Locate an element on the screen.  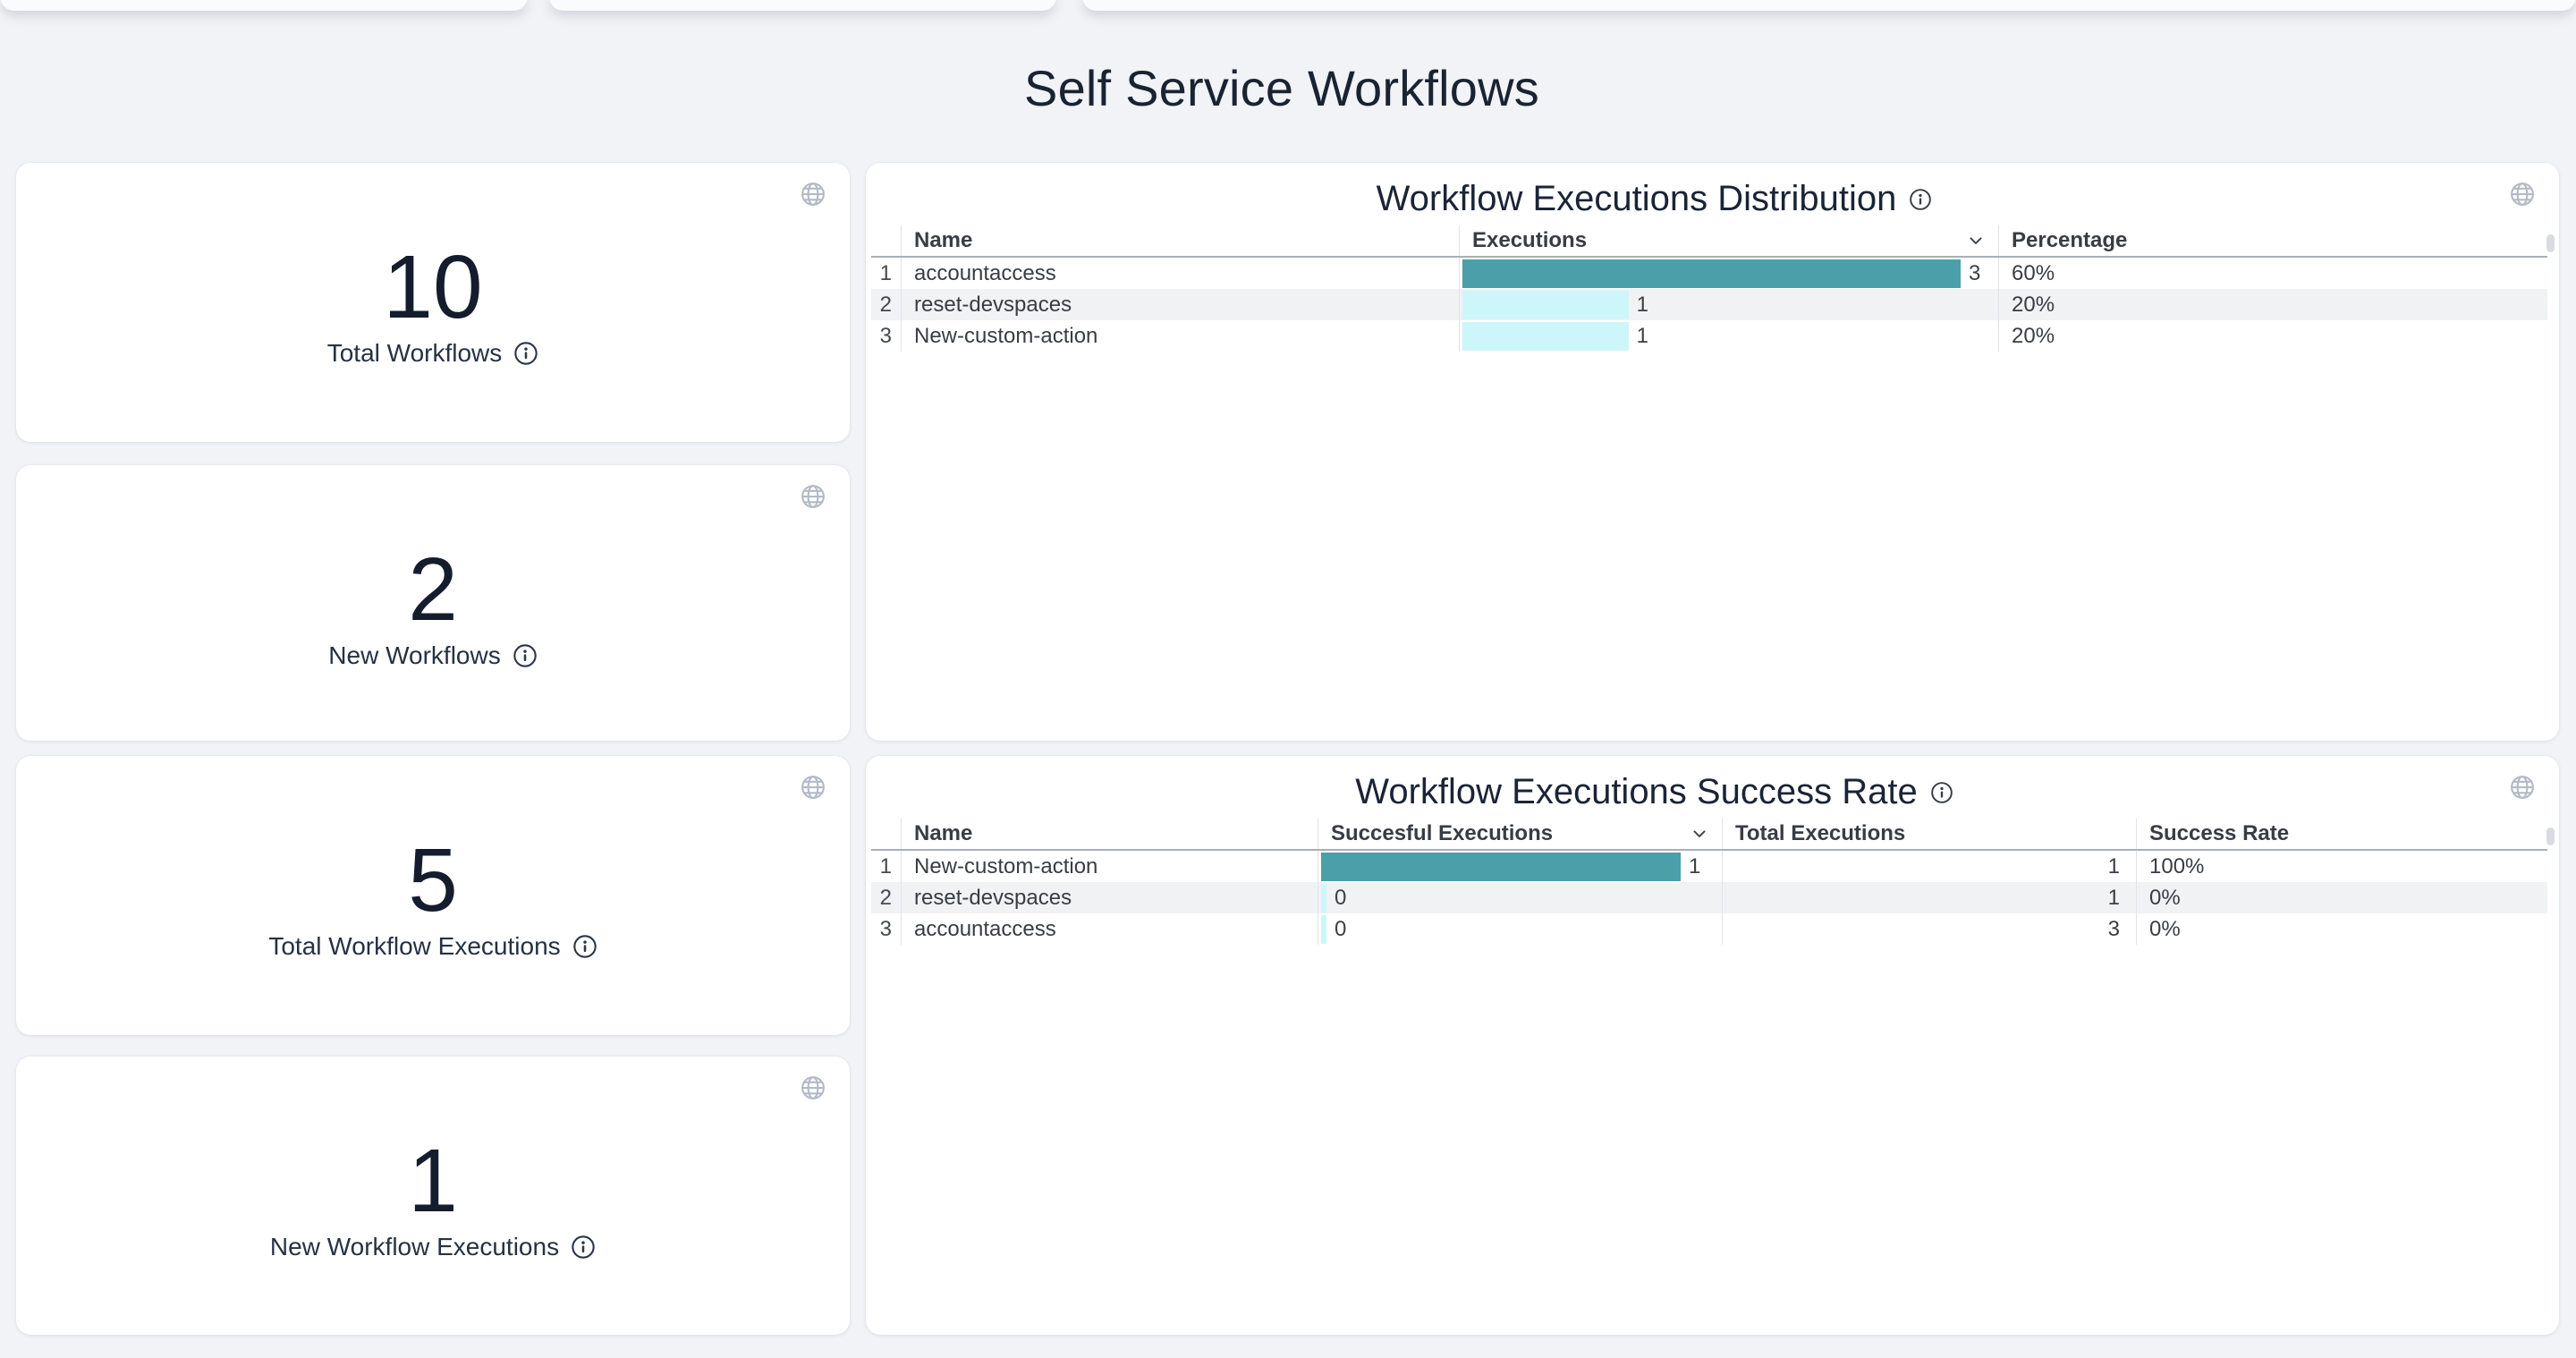
page-title: Self Service Workflows is located at coordinates (1281, 87).